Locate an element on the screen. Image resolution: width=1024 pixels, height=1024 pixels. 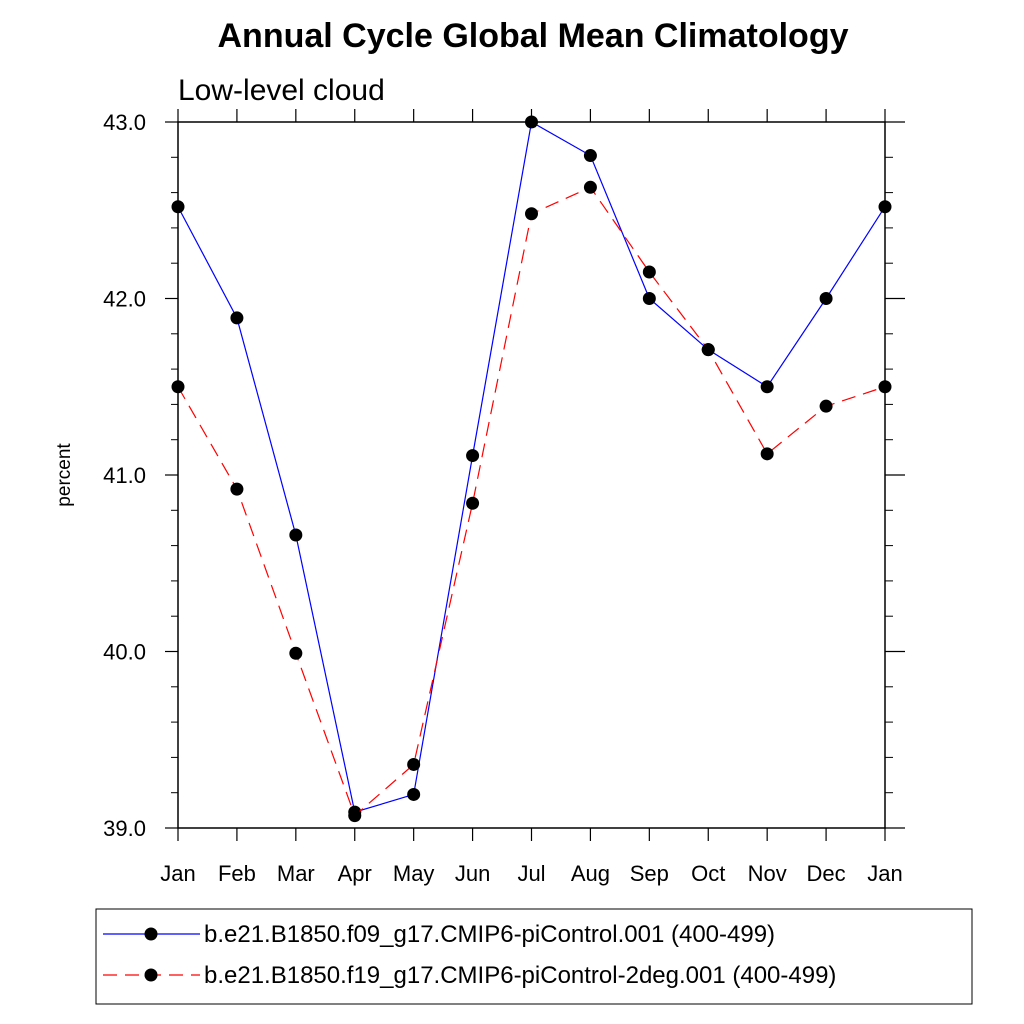
x-tick-label: Aug is located at coordinates (590, 873).